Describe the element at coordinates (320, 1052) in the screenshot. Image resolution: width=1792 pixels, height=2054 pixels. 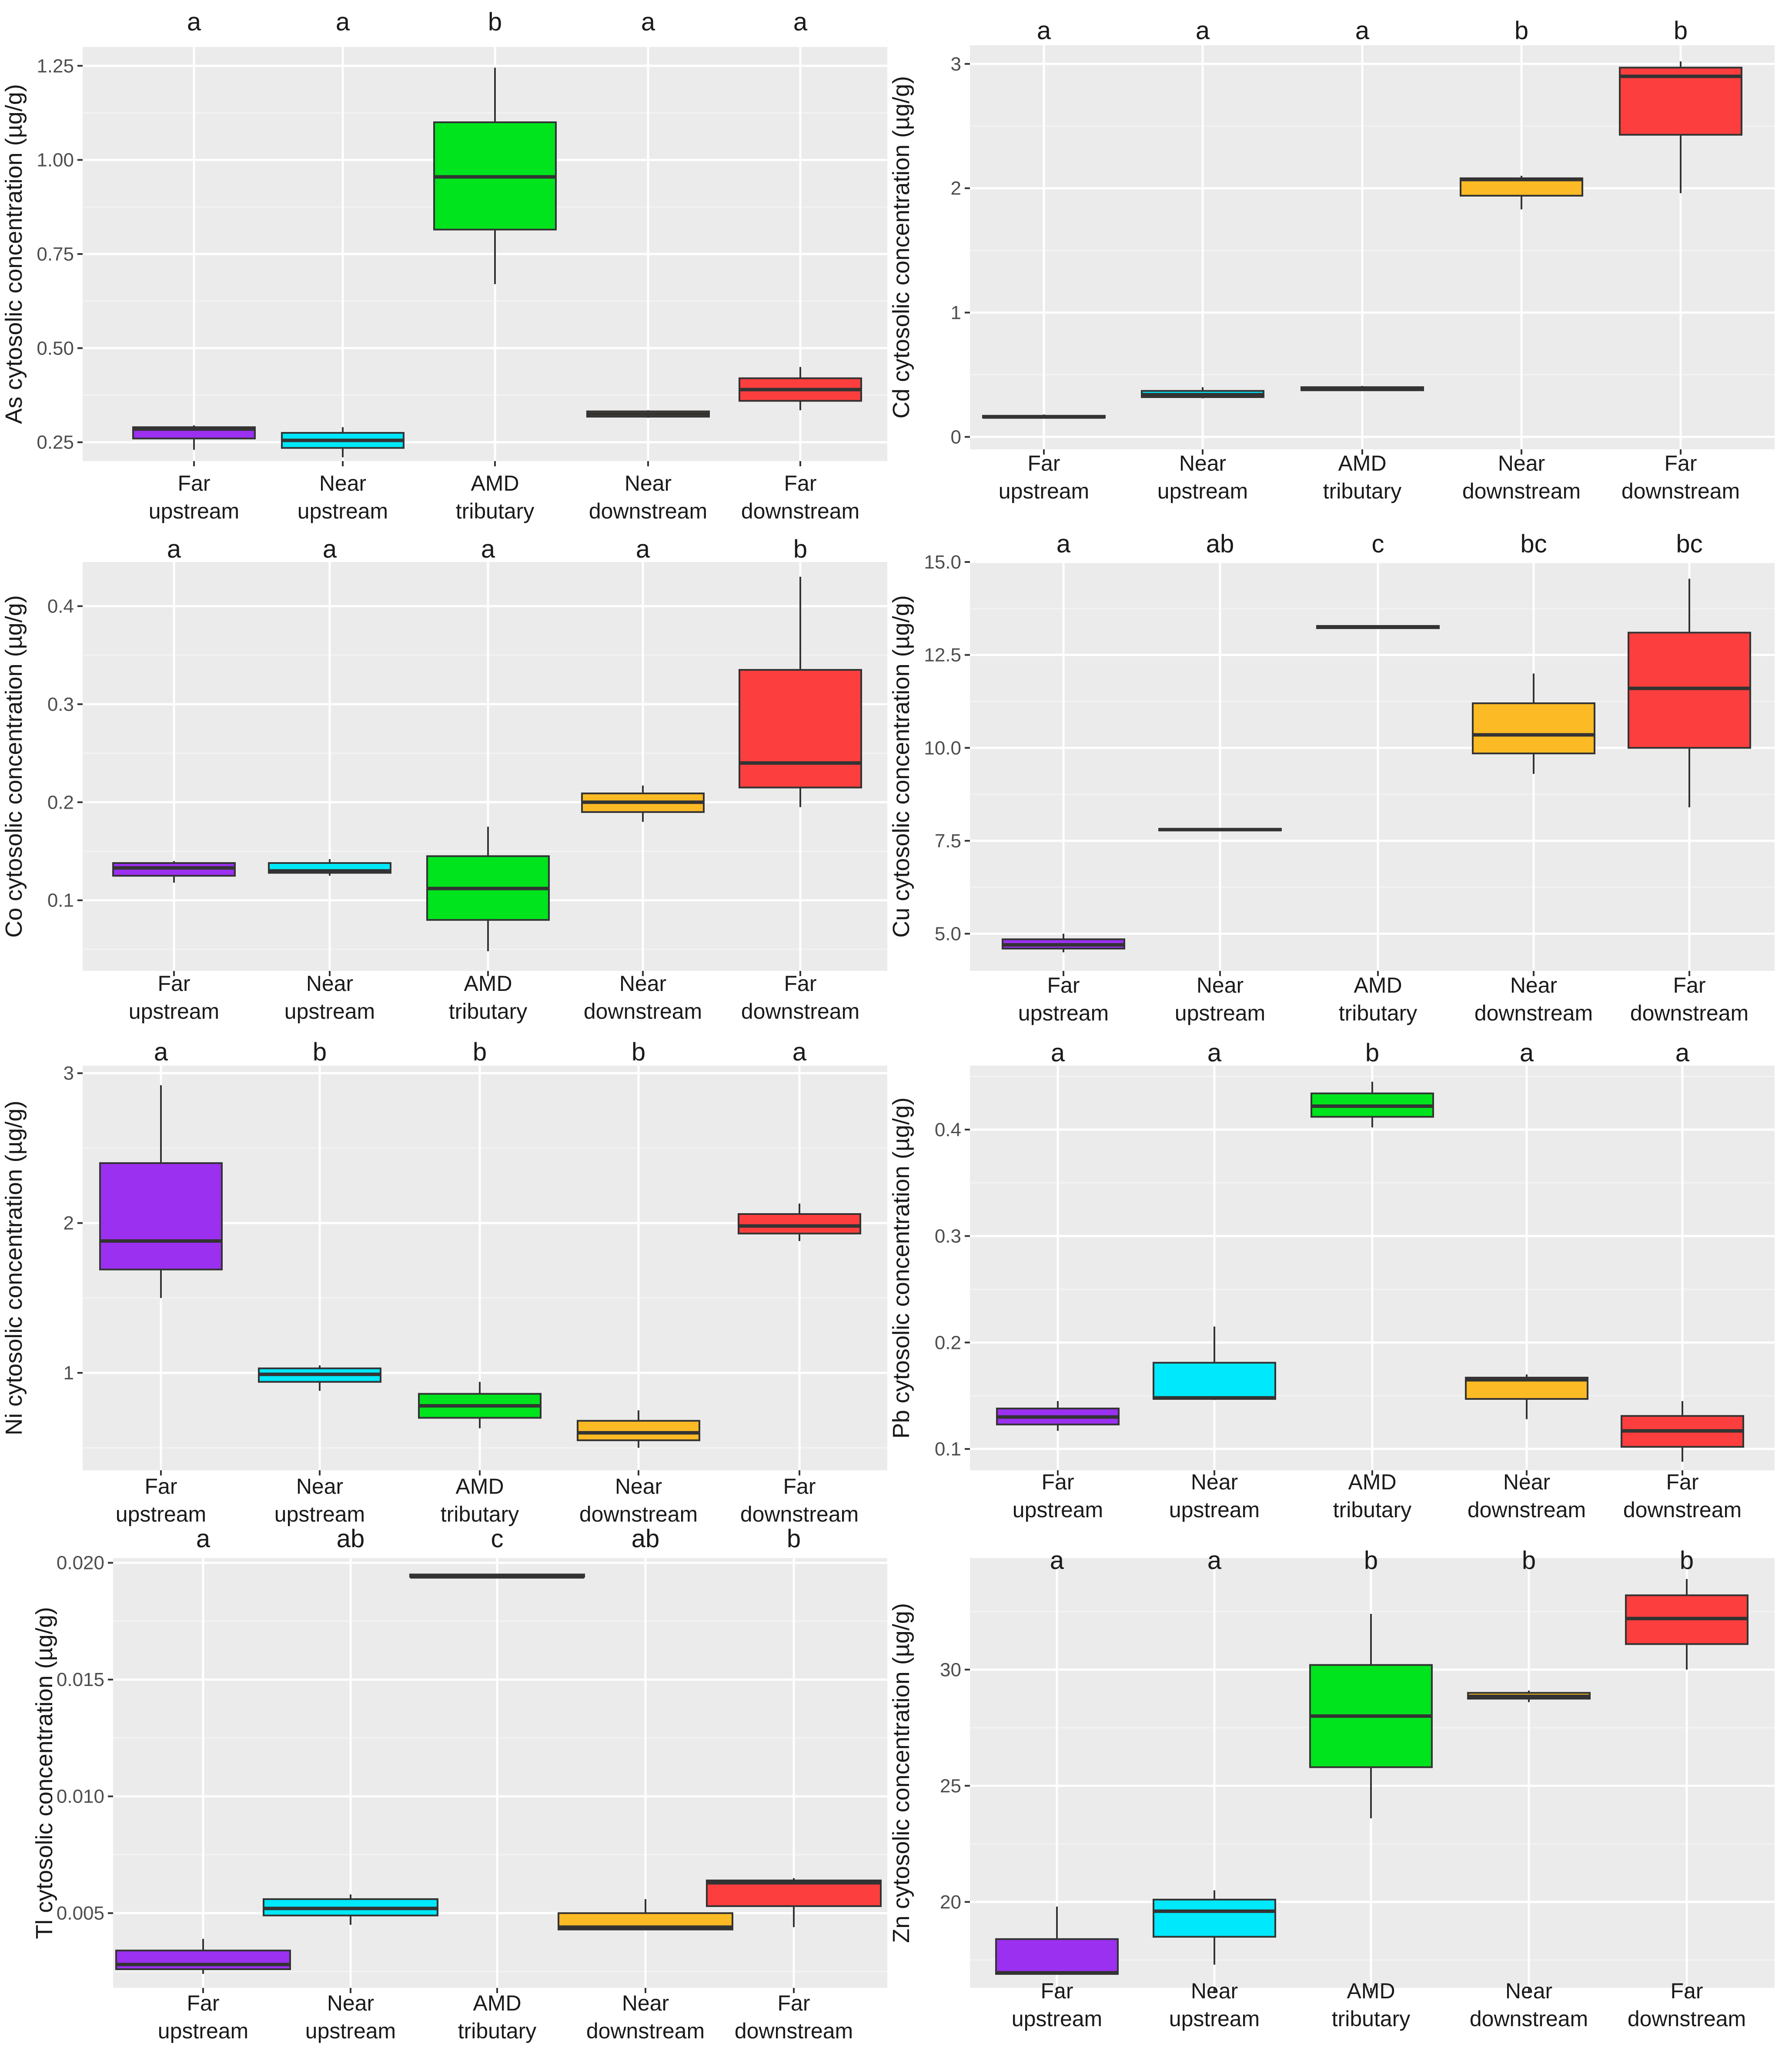
I see `ni-significance-letter: b` at that location.